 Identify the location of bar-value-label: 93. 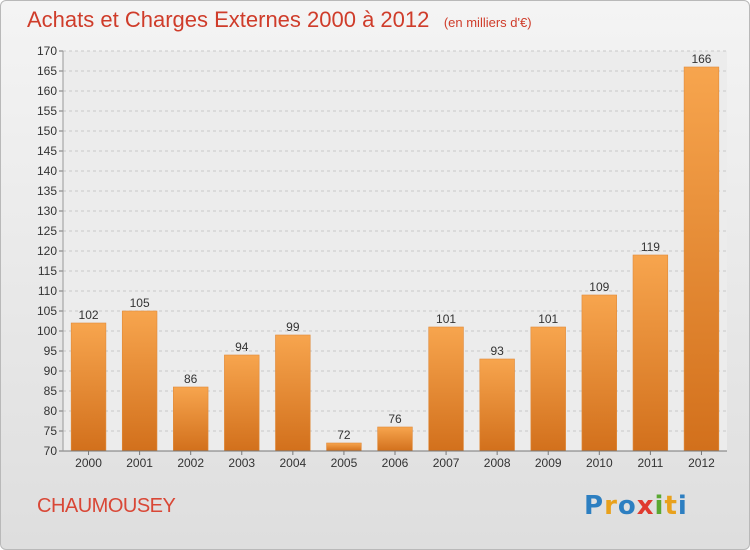
(497, 351).